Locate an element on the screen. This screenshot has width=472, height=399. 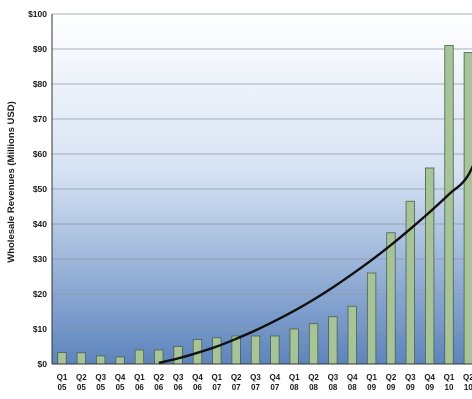
y-tick-label: $100 is located at coordinates (37, 14).